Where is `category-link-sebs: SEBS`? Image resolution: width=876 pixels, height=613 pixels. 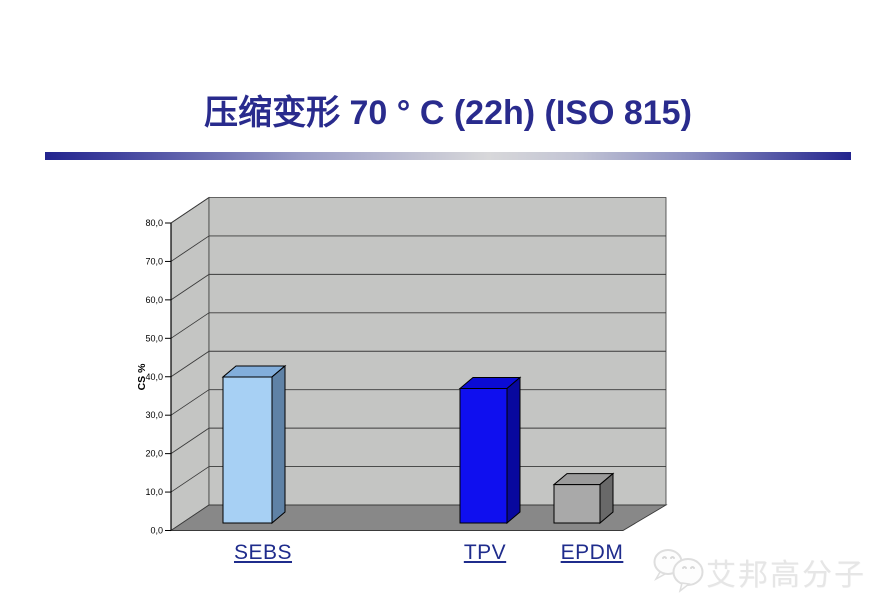
category-link-sebs: SEBS is located at coordinates (263, 552).